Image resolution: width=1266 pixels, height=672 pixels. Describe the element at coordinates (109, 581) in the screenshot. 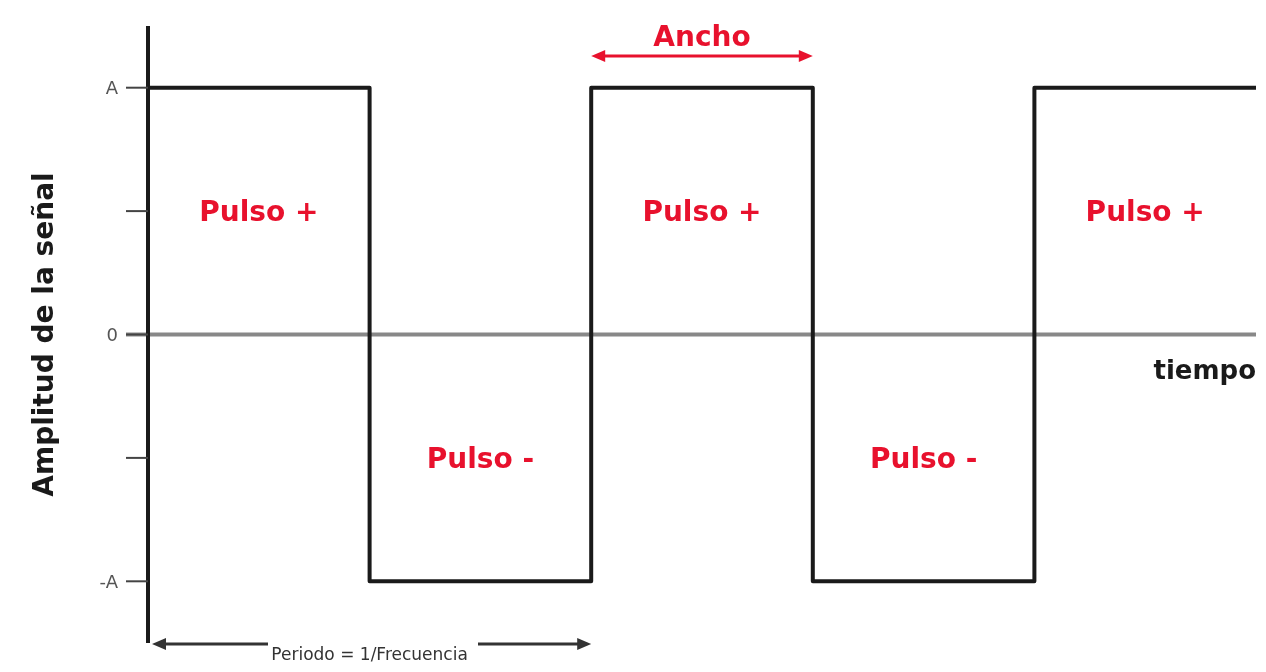

I see `text: -A` at that location.